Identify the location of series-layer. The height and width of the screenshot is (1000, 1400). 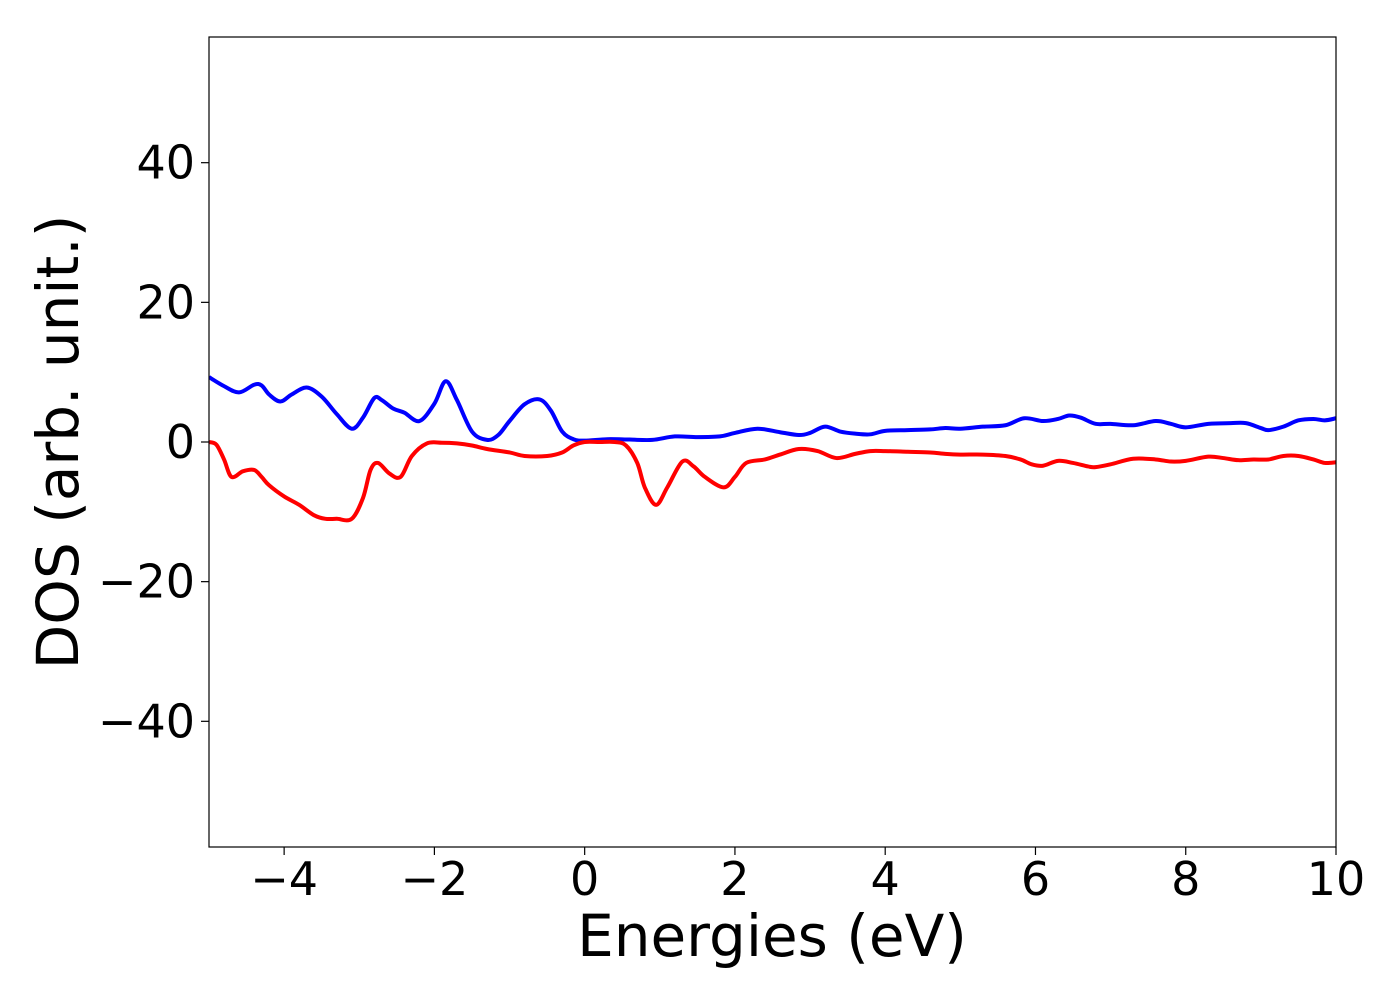
(772, 449).